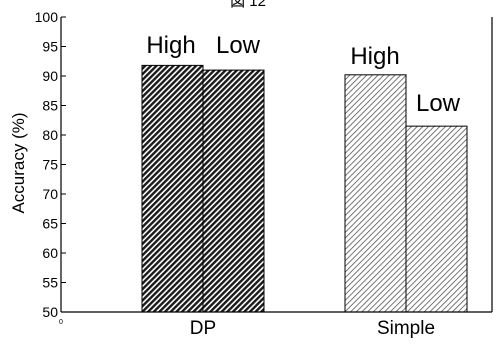 The width and height of the screenshot is (496, 345). Describe the element at coordinates (18, 162) in the screenshot. I see `y-axis-label: Accuracy (%)` at that location.